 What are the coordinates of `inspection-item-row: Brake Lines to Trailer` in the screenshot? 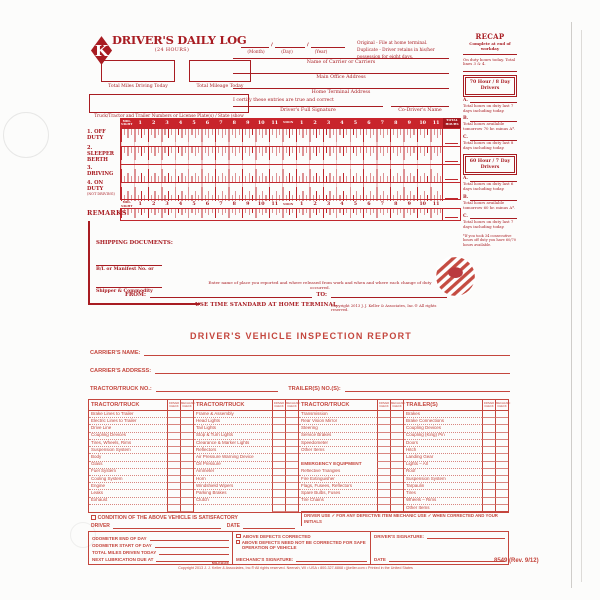 It's located at (141, 415).